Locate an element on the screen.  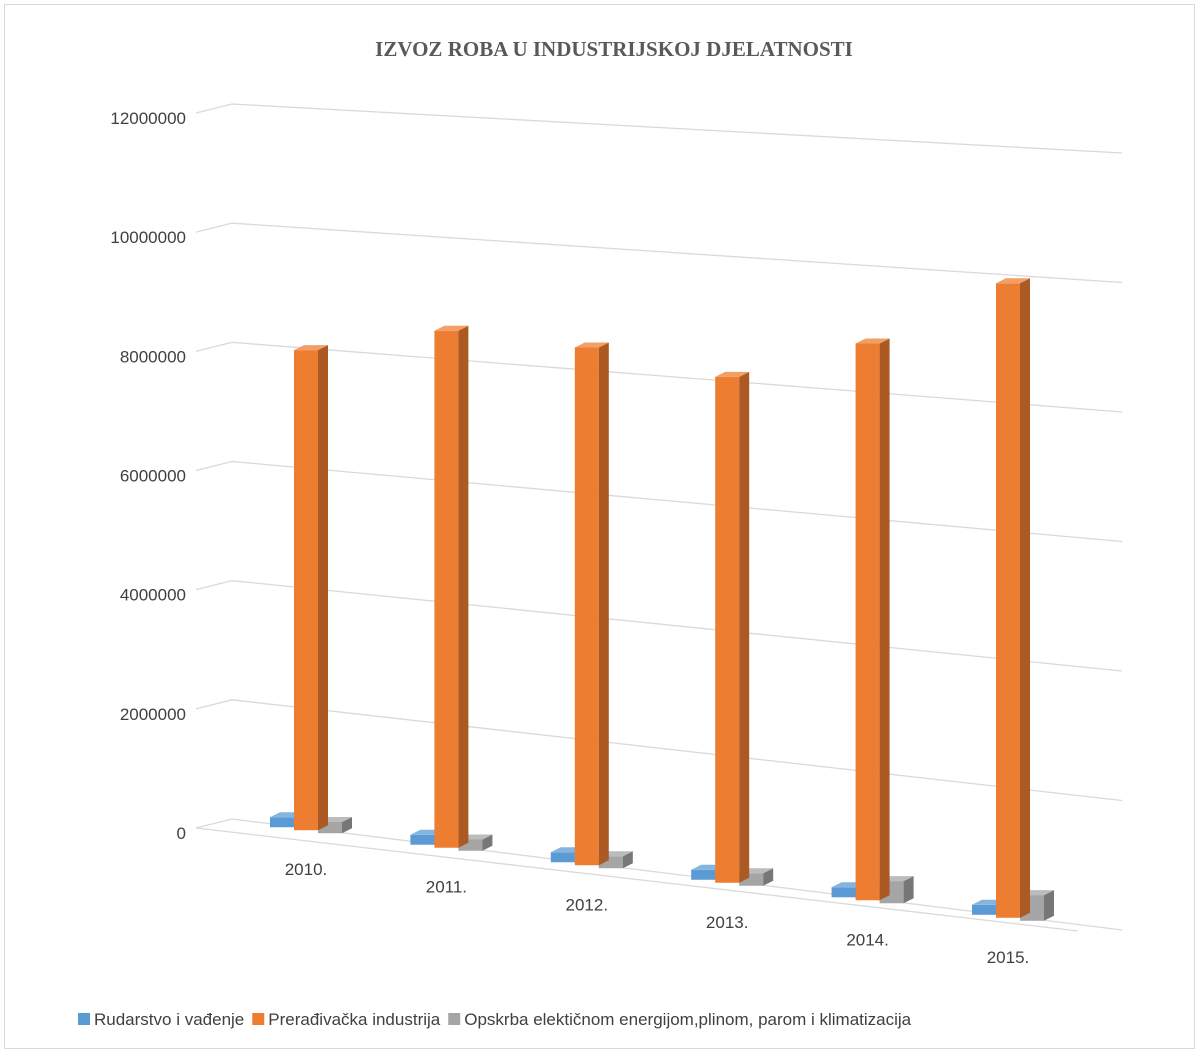
y-tick-label: 12000000 is located at coordinates (148, 118).